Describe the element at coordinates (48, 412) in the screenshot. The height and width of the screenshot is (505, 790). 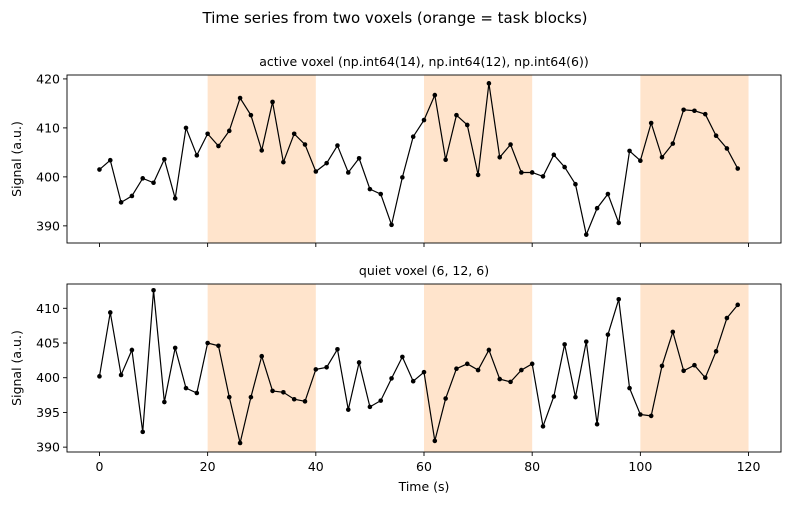
I see `y-tick-label: 395` at that location.